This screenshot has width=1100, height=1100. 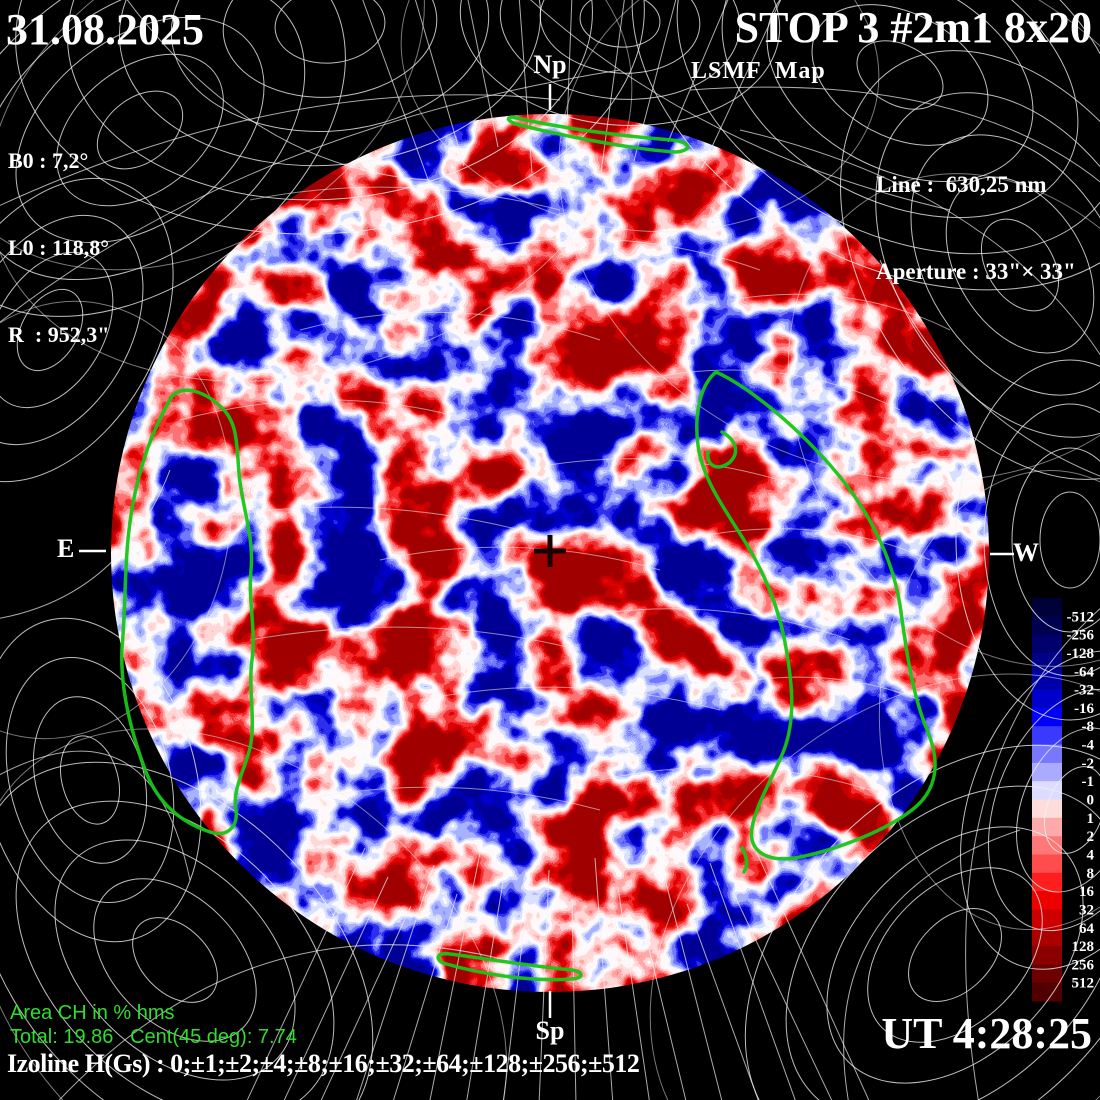 What do you see at coordinates (1084, 672) in the screenshot?
I see `svg-text: -64` at bounding box center [1084, 672].